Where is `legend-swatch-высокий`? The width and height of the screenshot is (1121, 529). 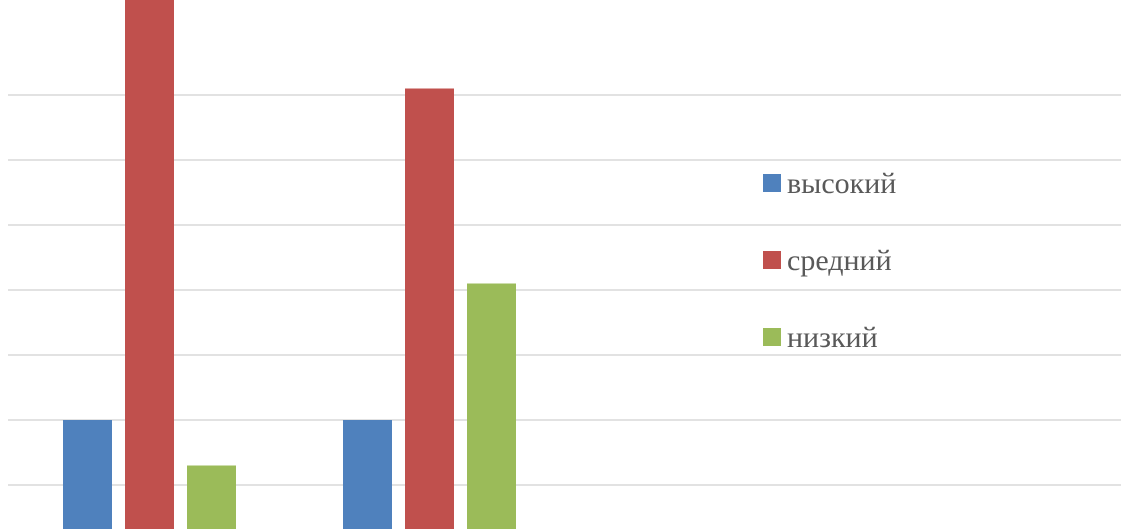 legend-swatch-высокий is located at coordinates (772, 183).